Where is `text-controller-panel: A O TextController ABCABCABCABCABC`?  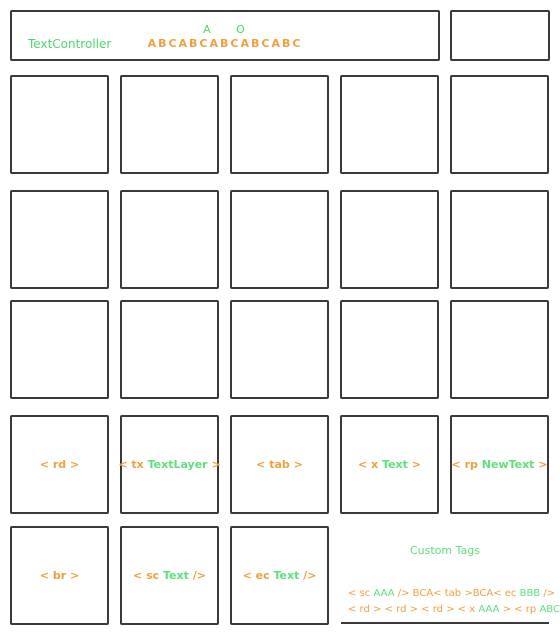 text-controller-panel: A O TextController ABCABCABCABCABC is located at coordinates (225, 35).